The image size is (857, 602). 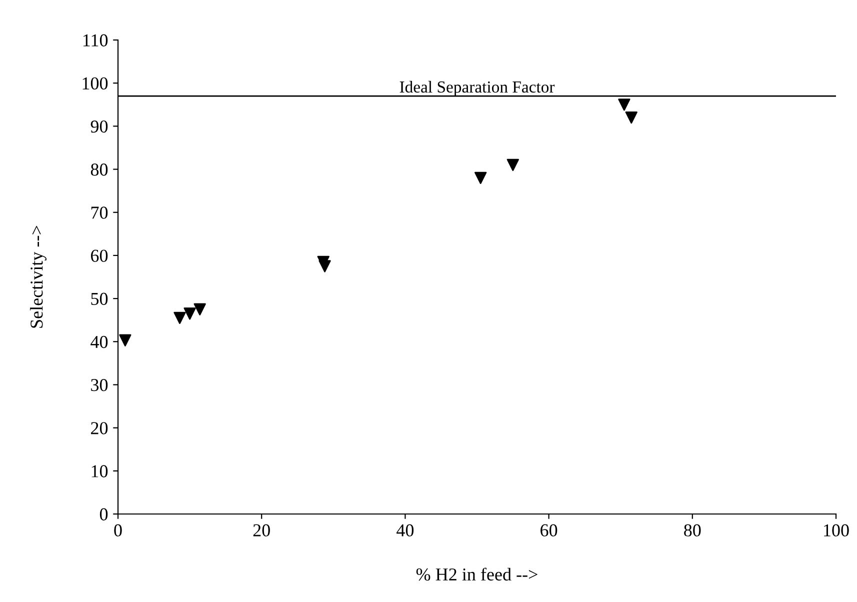 I want to click on ref-line-label: Ideal Separation Factor, so click(x=477, y=88).